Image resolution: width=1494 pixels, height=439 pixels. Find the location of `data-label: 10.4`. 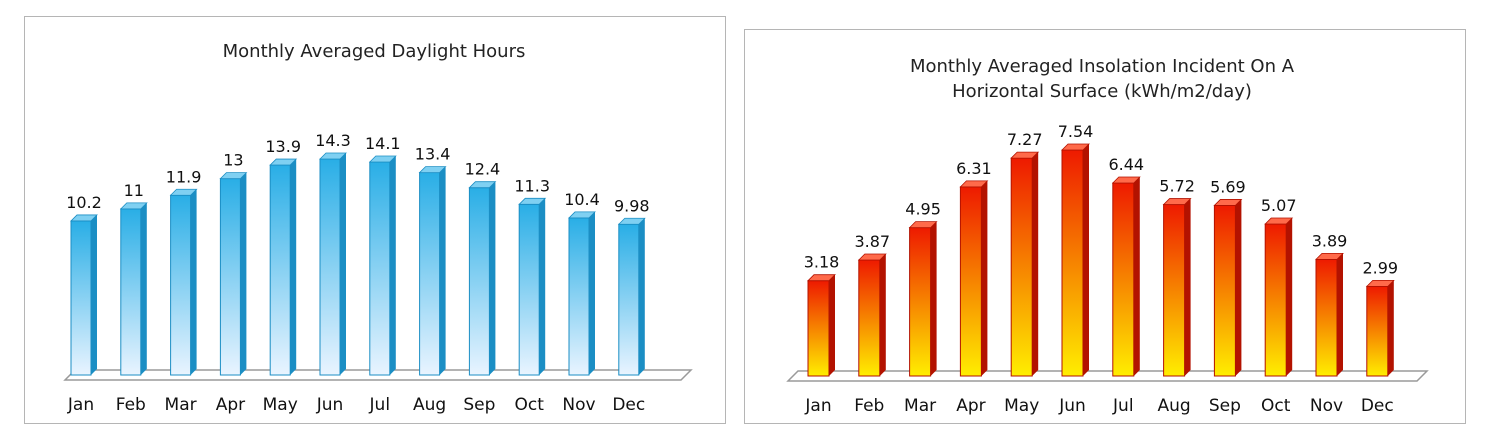

data-label: 10.4 is located at coordinates (582, 199).